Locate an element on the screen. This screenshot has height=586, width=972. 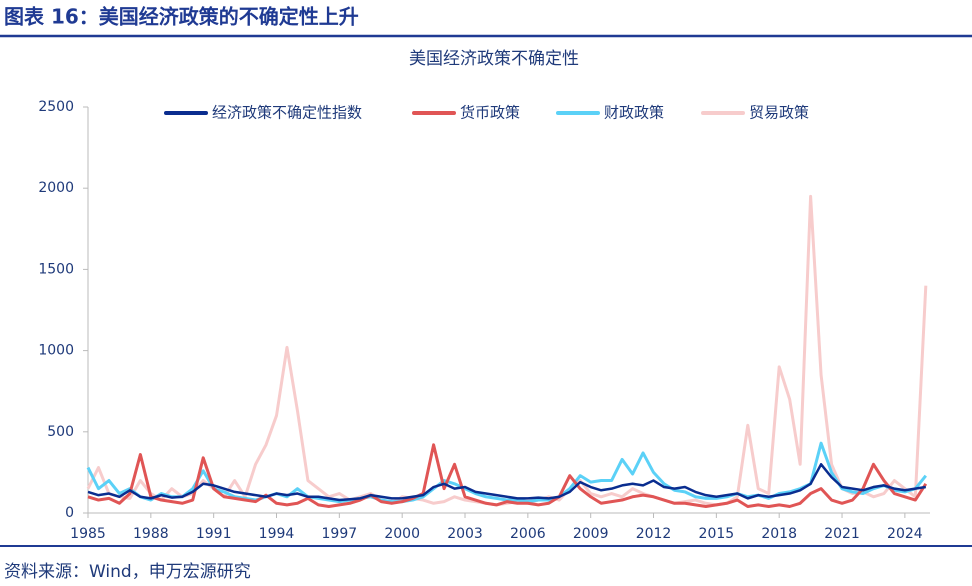
x-tick-label: 1994 is located at coordinates (277, 534).